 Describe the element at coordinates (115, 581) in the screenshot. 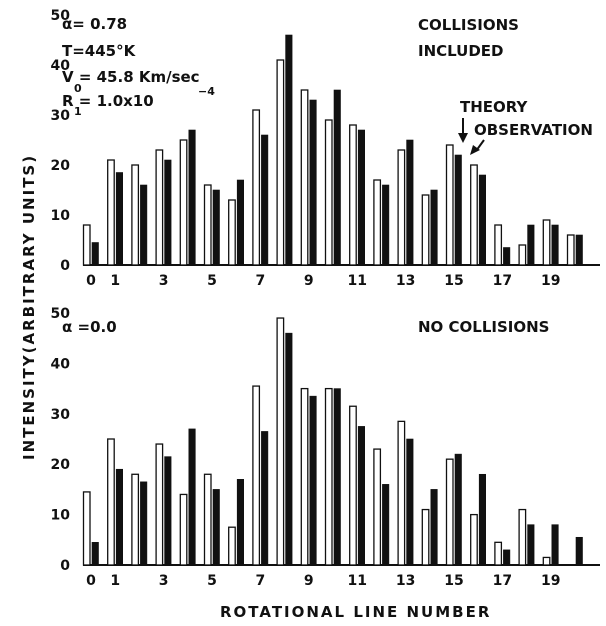

I see `bottom-x-tick-label: 1` at that location.